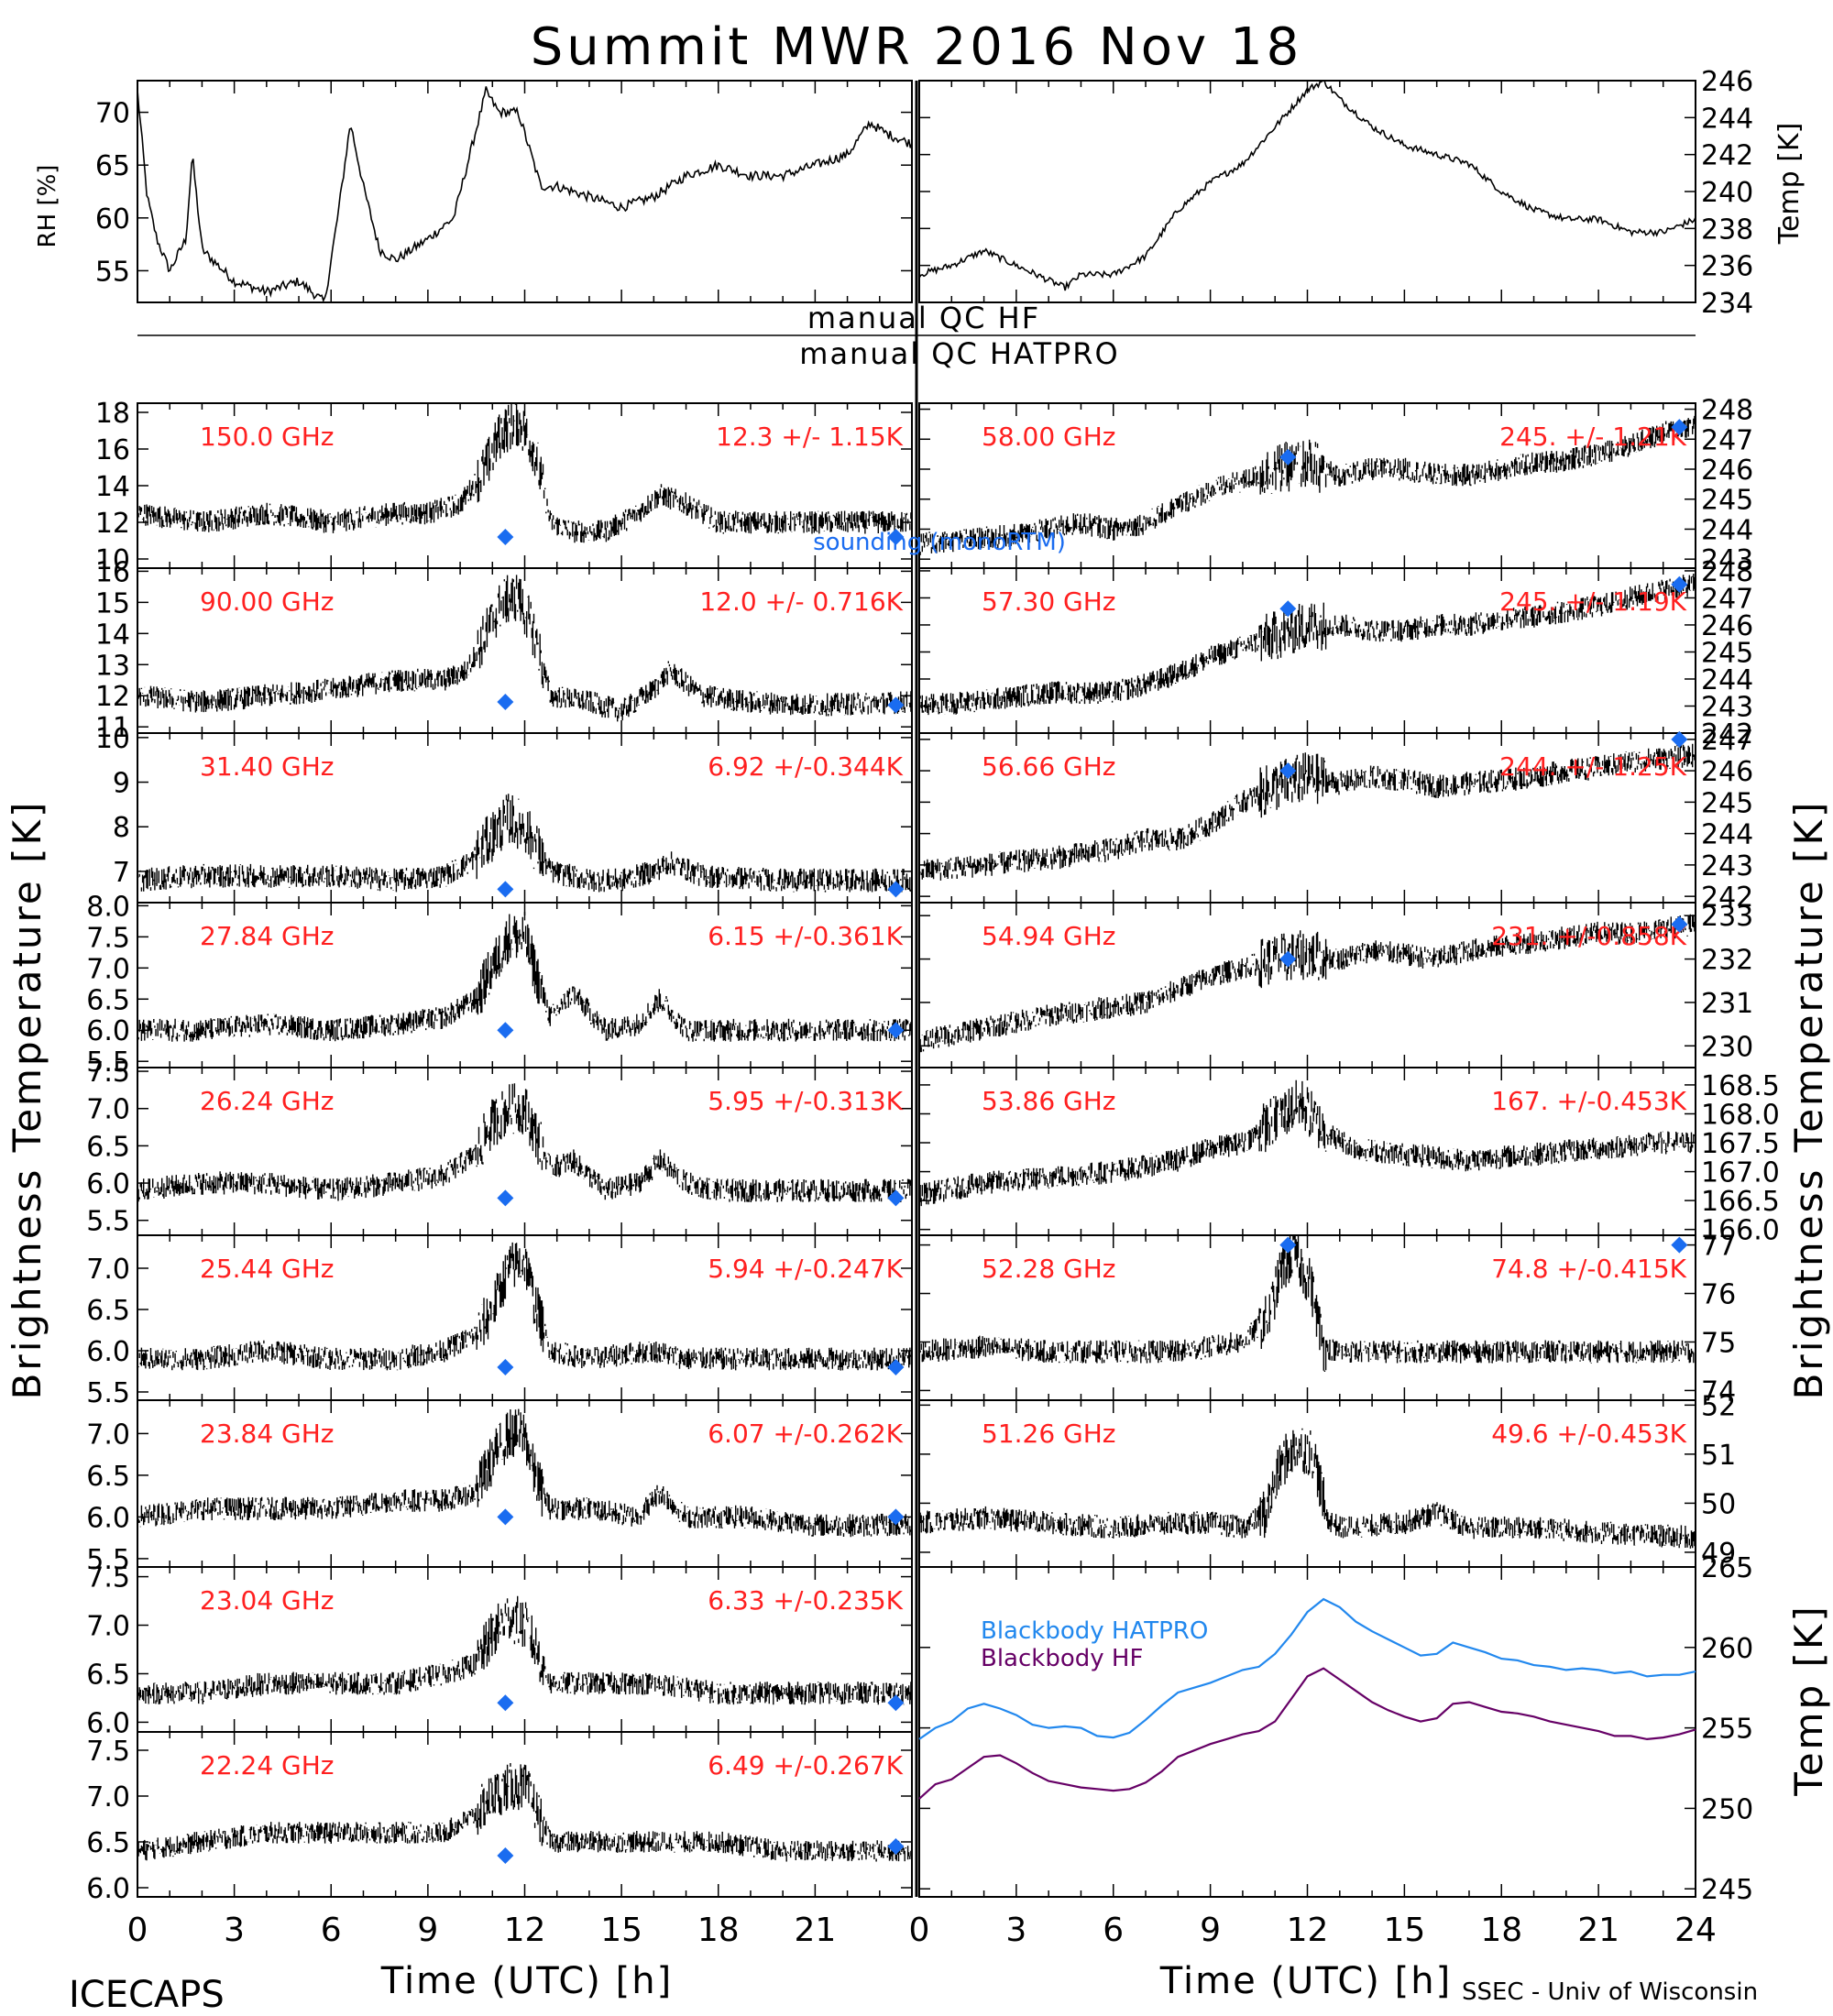  Describe the element at coordinates (1727, 1649) in the screenshot. I see `y-tick-label: 260` at that location.